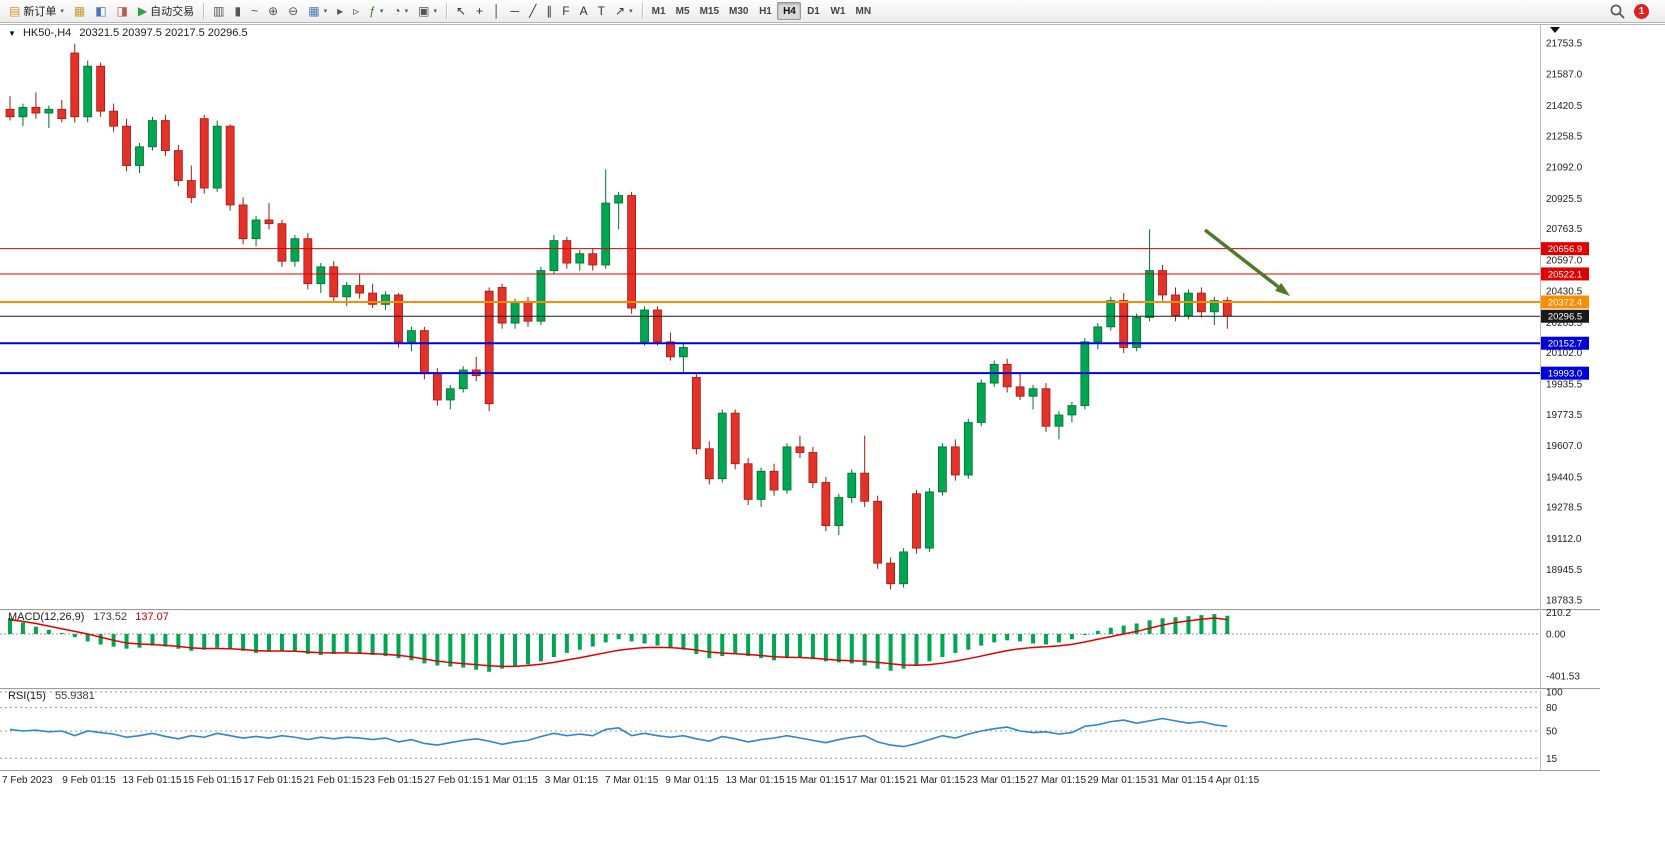 The width and height of the screenshot is (1665, 842). Describe the element at coordinates (837, 11) in the screenshot. I see `timeframe-w1: W1` at that location.